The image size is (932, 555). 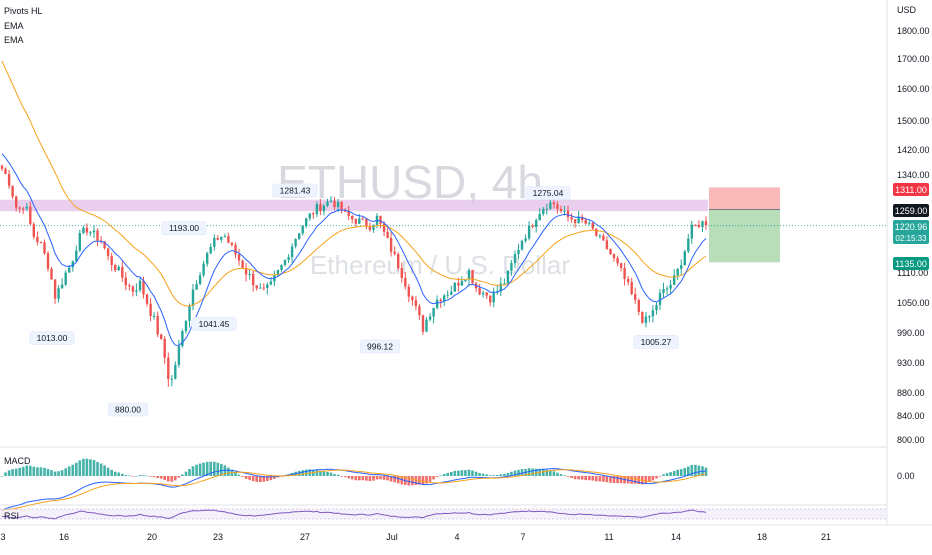 What do you see at coordinates (906, 476) in the screenshot?
I see `macd-axis-label: 0.00` at bounding box center [906, 476].